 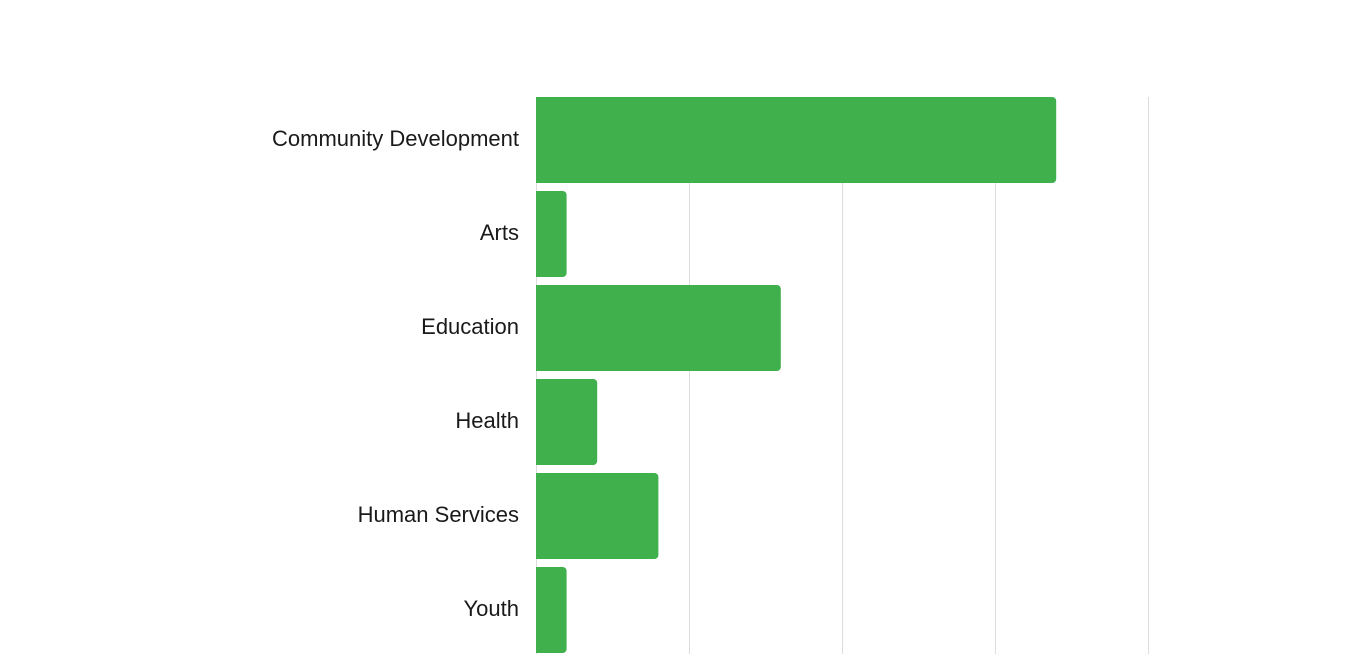 What do you see at coordinates (487, 420) in the screenshot?
I see `category-label: Health` at bounding box center [487, 420].